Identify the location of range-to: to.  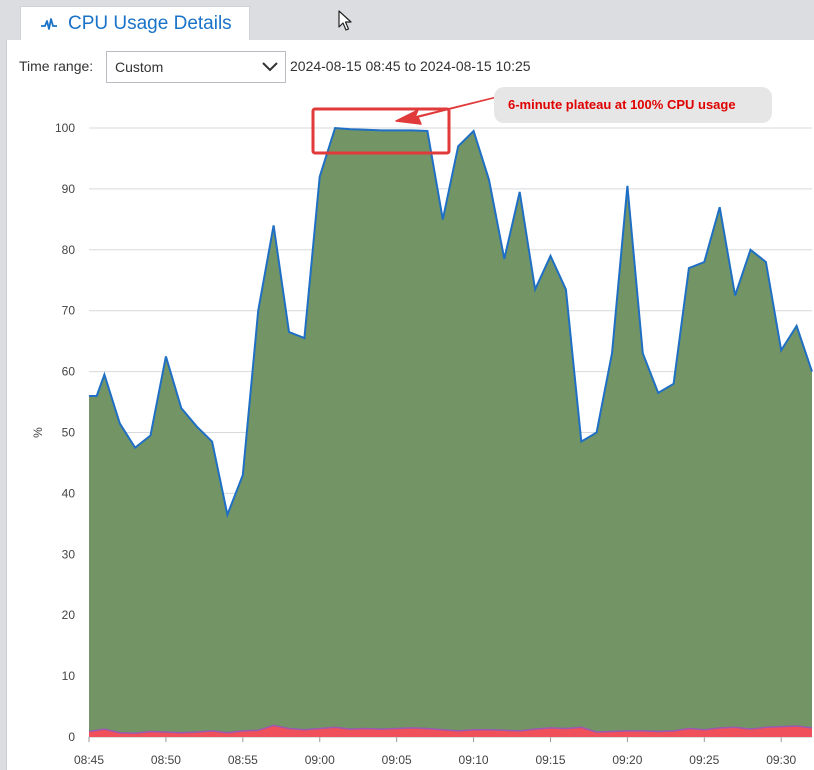
(410, 66).